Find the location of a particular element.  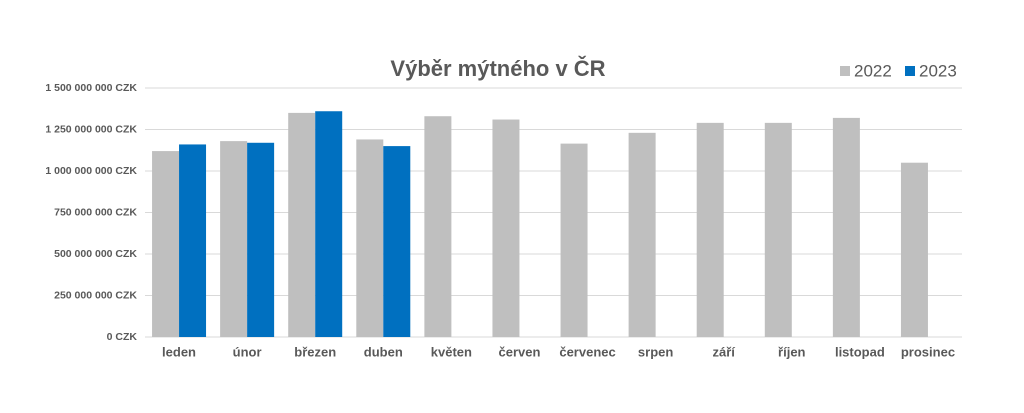

y-tick-label: 500 000 000 CZK is located at coordinates (95, 254).